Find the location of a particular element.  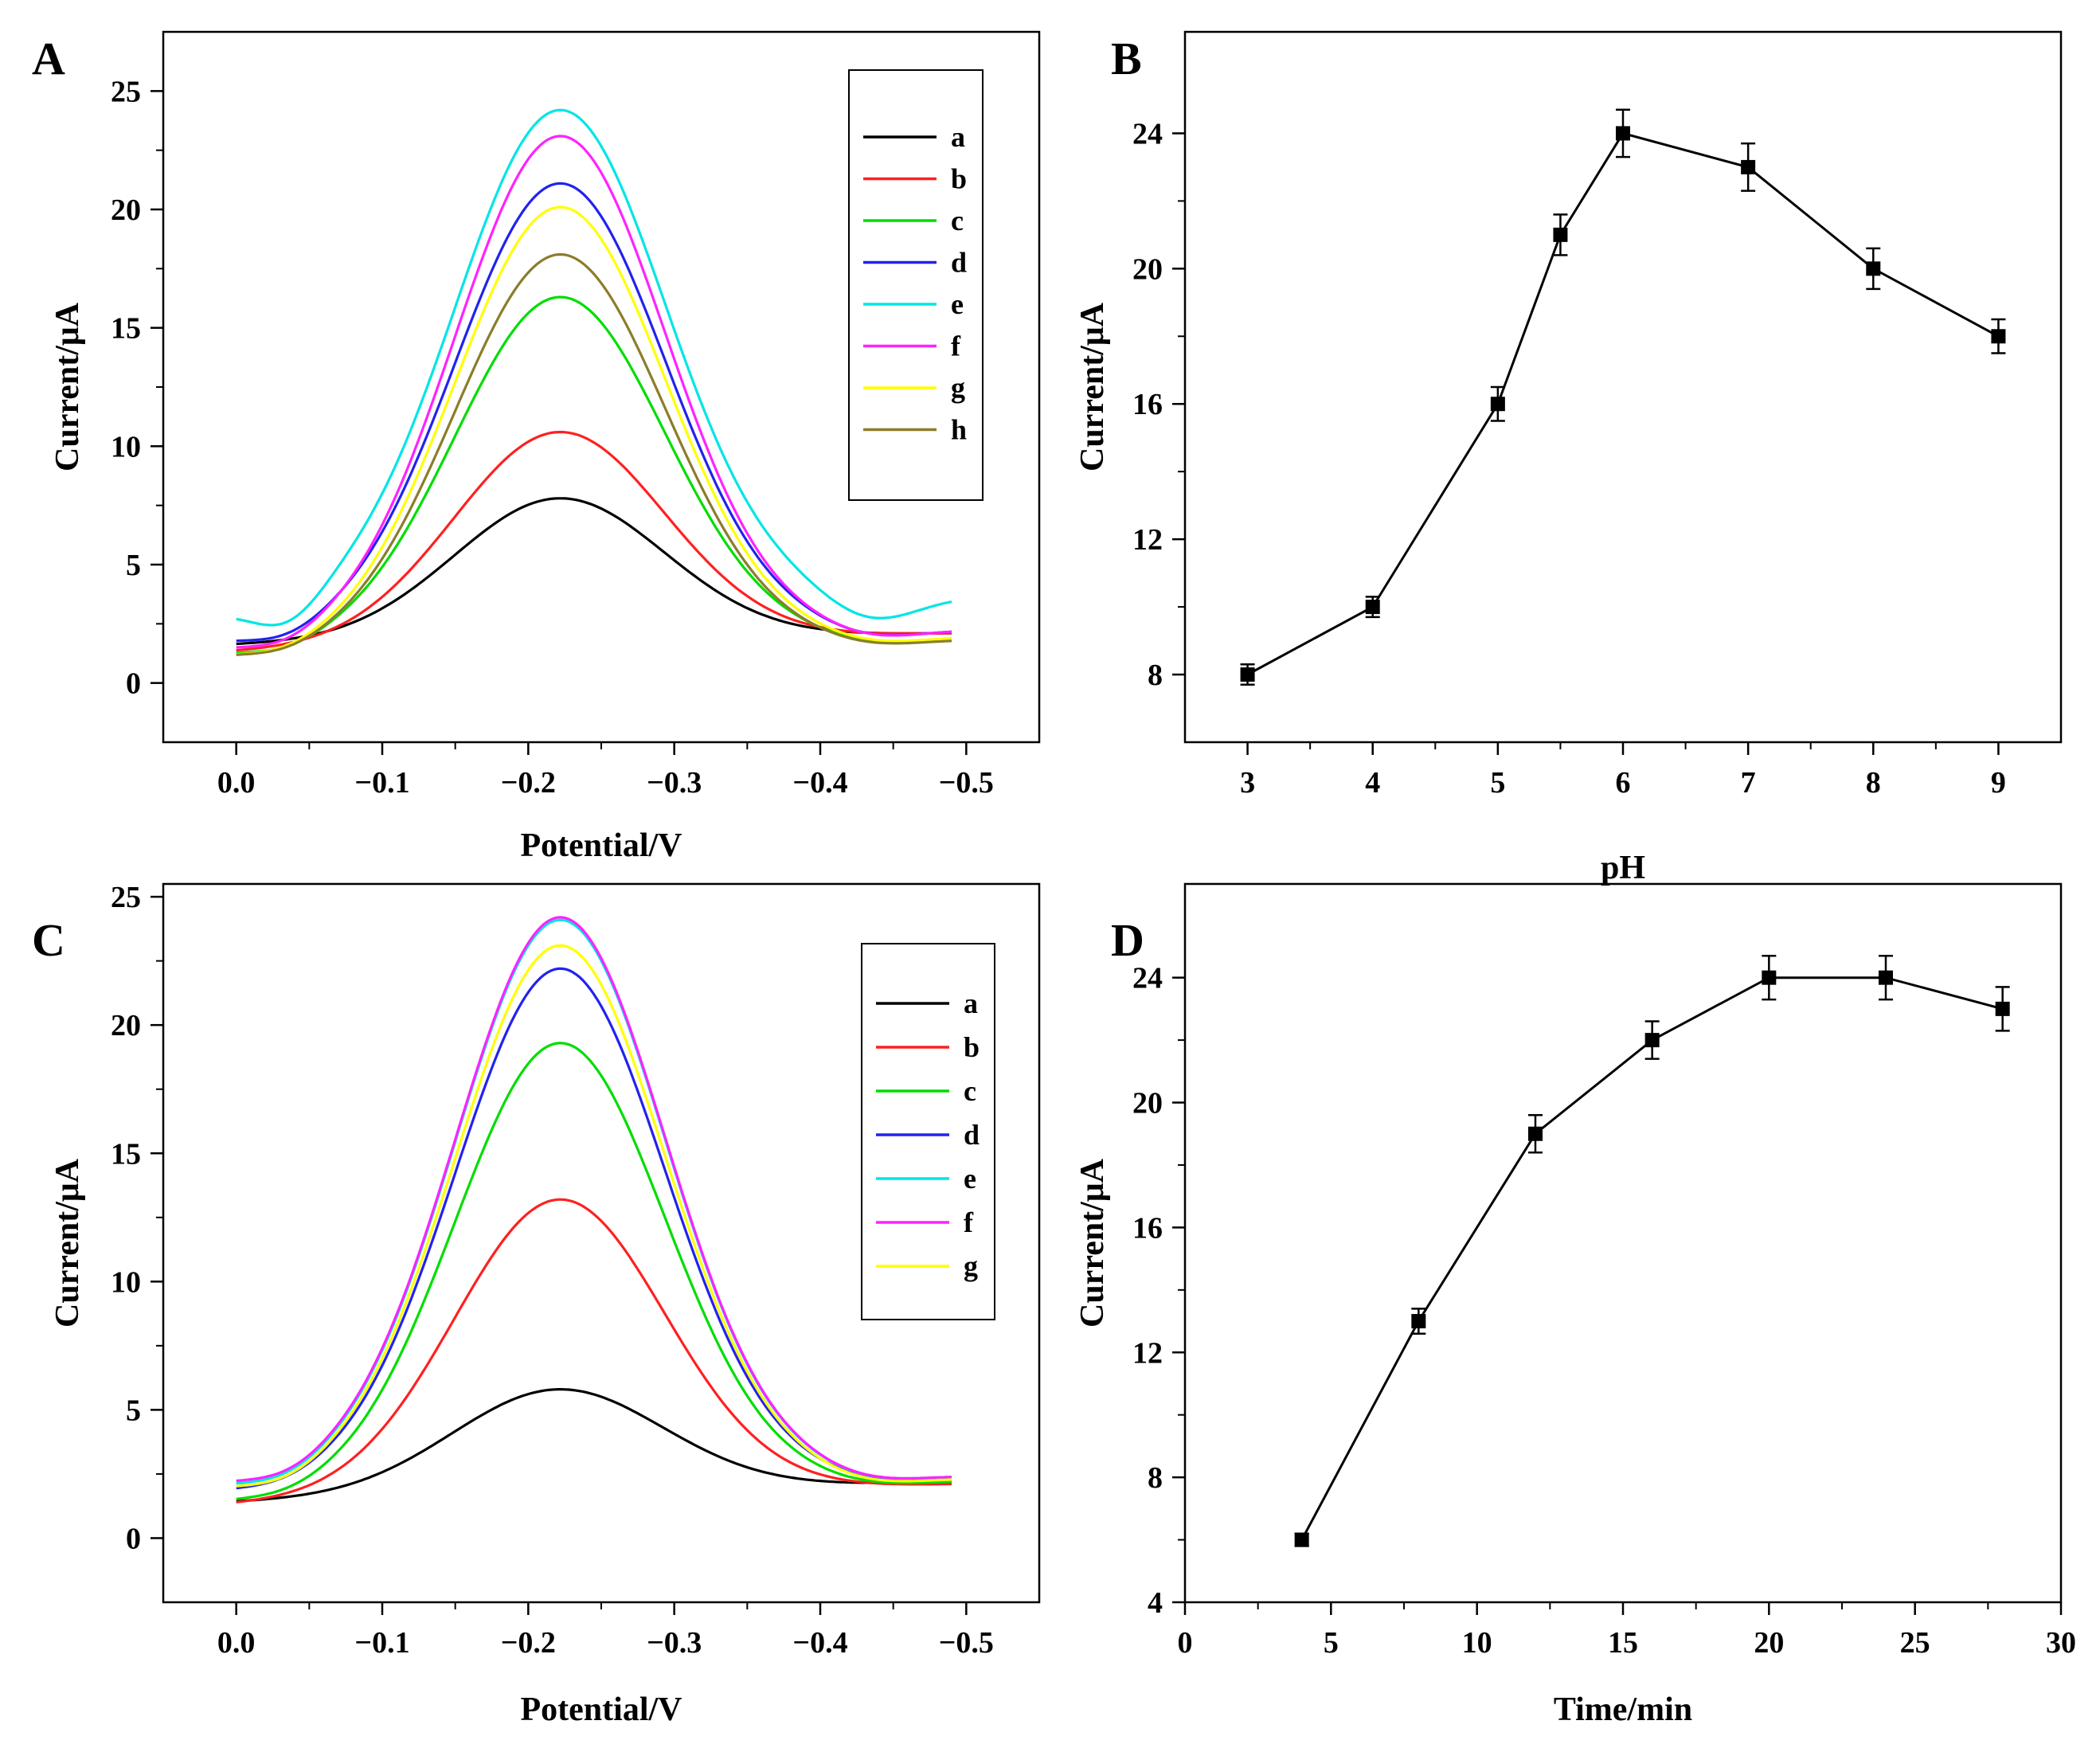

y-tick-label-b: 24 is located at coordinates (1147, 134).